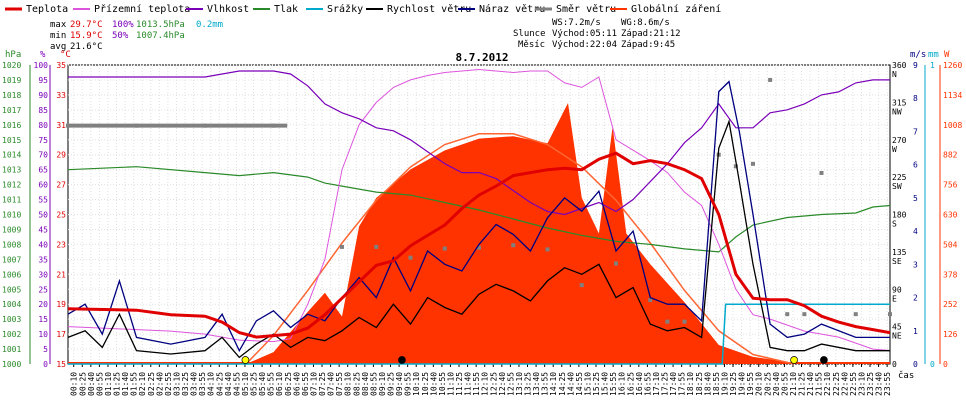 The height and width of the screenshot is (404, 966). What do you see at coordinates (897, 289) in the screenshot?
I see `tick-dir: 90` at bounding box center [897, 289].